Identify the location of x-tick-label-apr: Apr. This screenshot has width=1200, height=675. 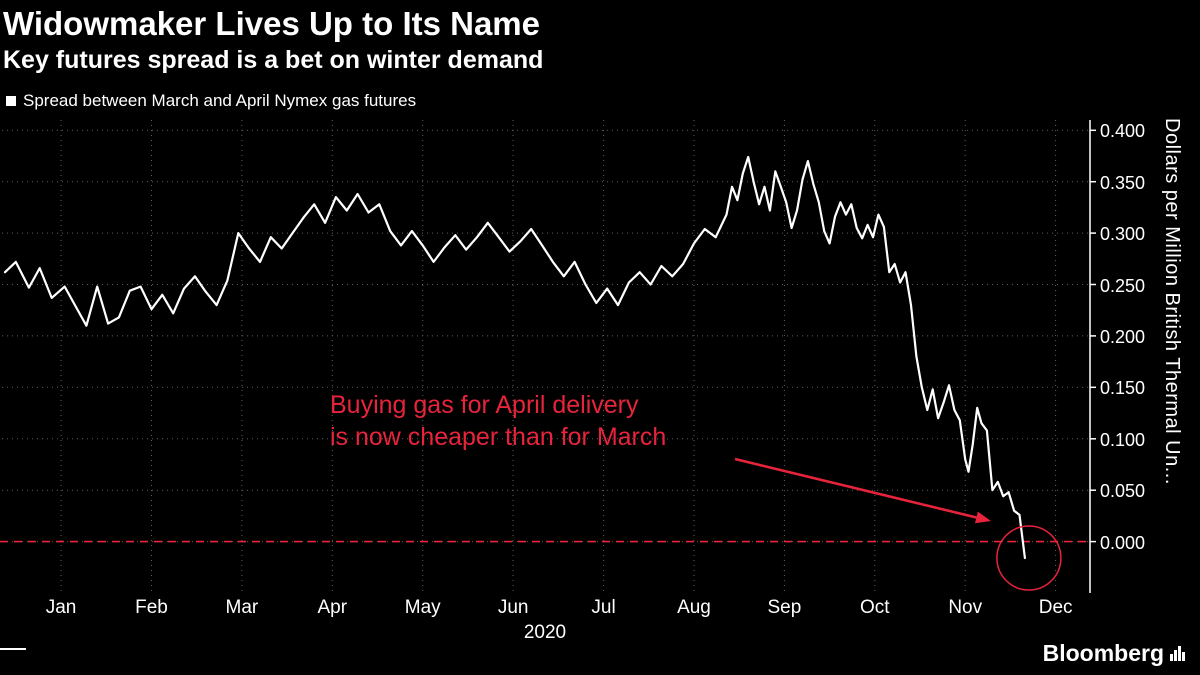
(332, 607).